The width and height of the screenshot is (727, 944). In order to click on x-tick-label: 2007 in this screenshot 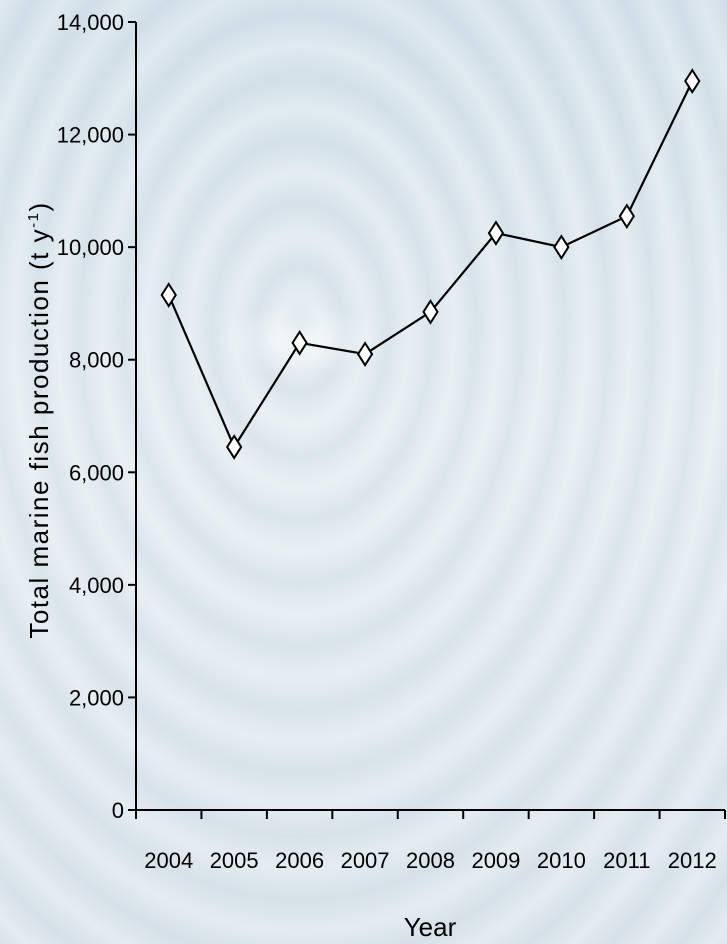, I will do `click(365, 860)`.